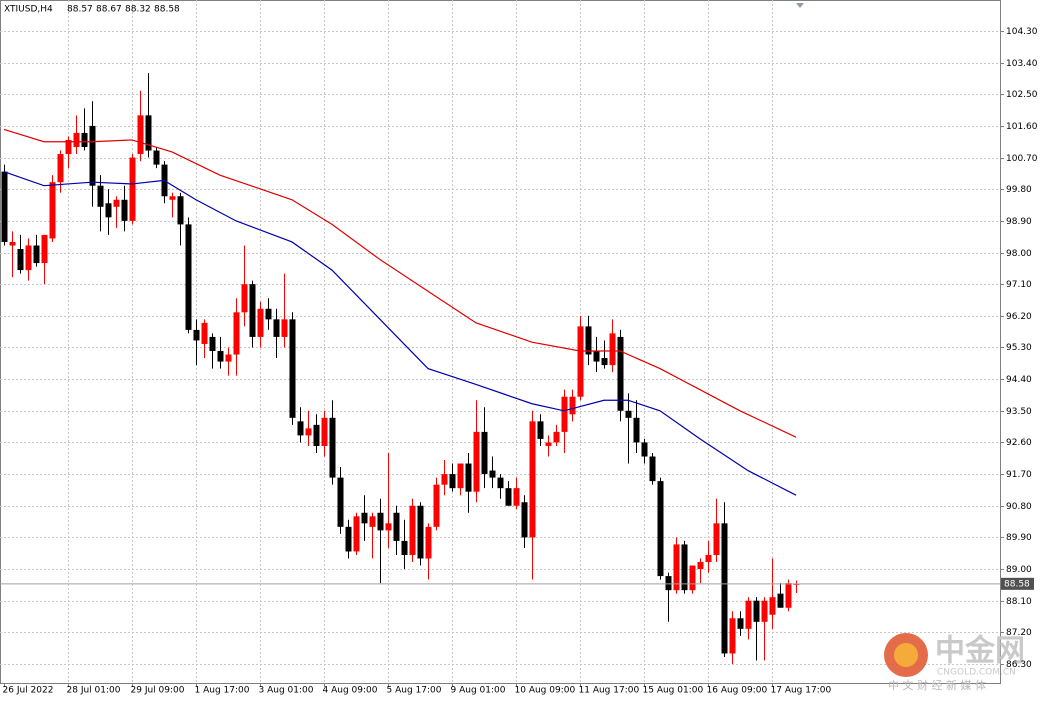 Image resolution: width=1040 pixels, height=704 pixels. What do you see at coordinates (222, 691) in the screenshot?
I see `x-tick-label: 1 Aug 17:00` at bounding box center [222, 691].